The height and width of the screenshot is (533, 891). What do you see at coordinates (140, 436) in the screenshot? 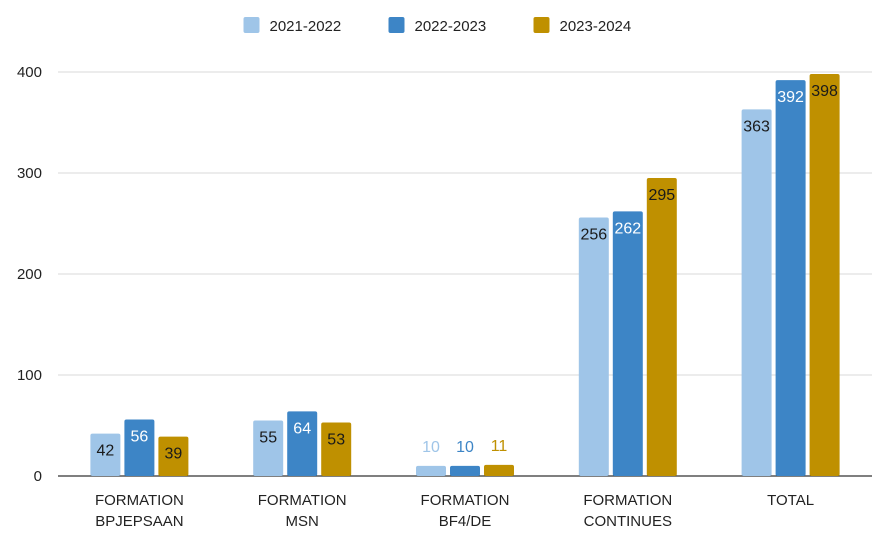
I see `data-label: 56` at bounding box center [140, 436].